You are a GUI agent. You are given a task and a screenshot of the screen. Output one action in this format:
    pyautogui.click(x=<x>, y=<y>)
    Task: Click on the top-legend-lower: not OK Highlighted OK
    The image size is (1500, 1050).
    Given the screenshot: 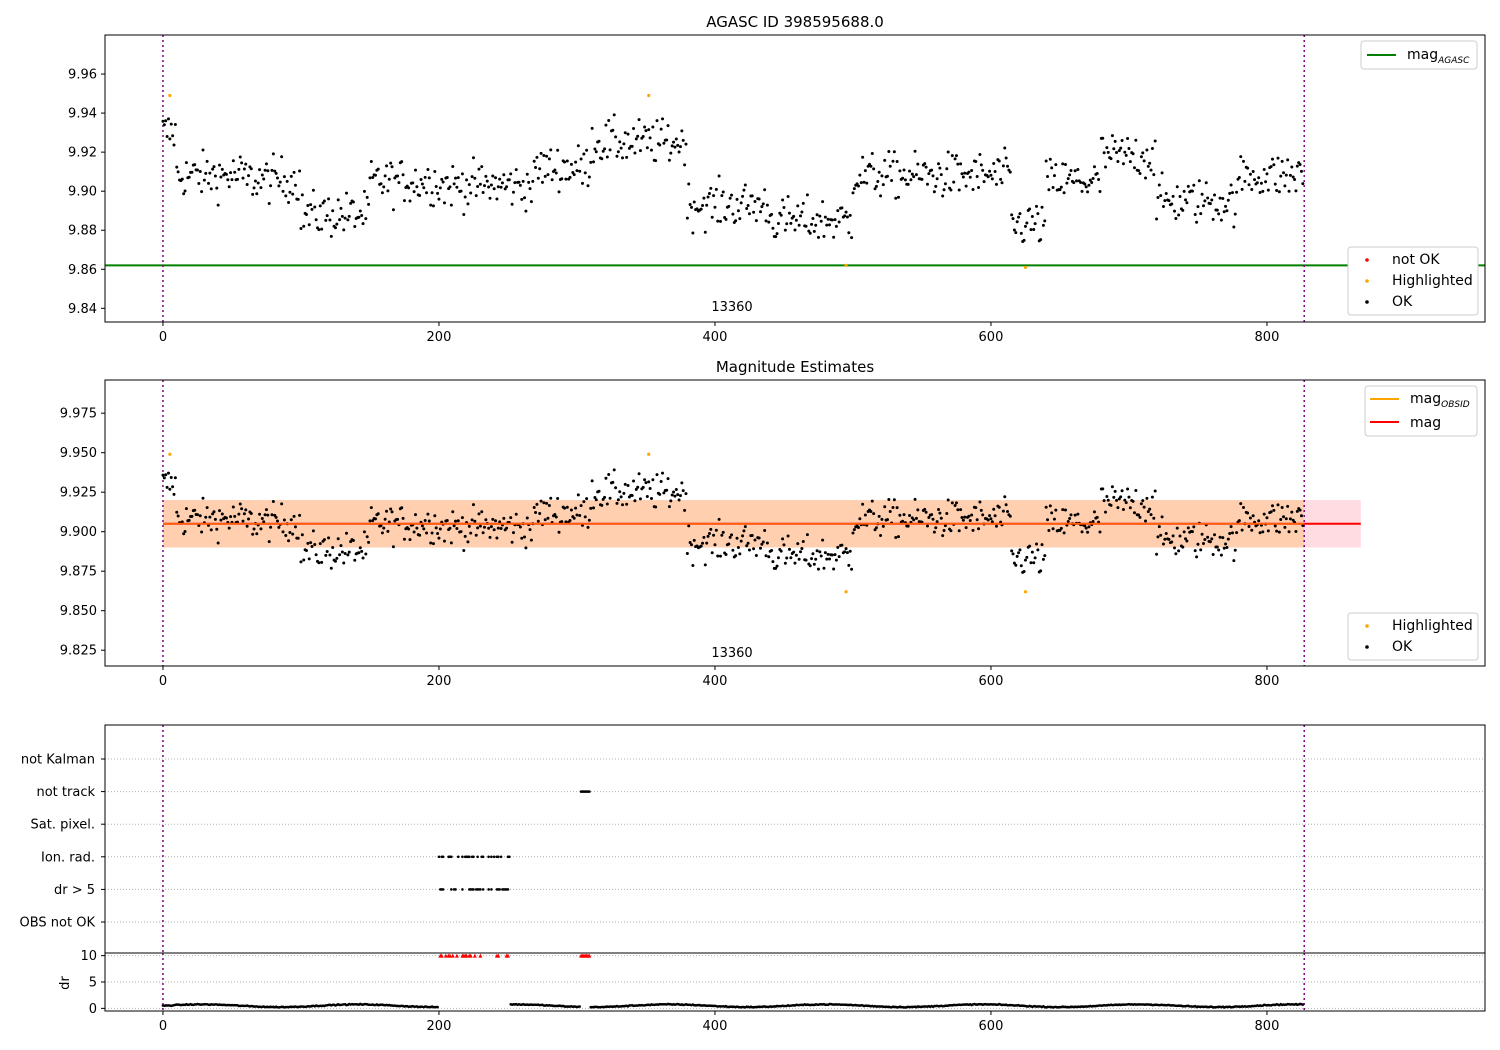 What is the action you would take?
    pyautogui.click(x=1413, y=281)
    